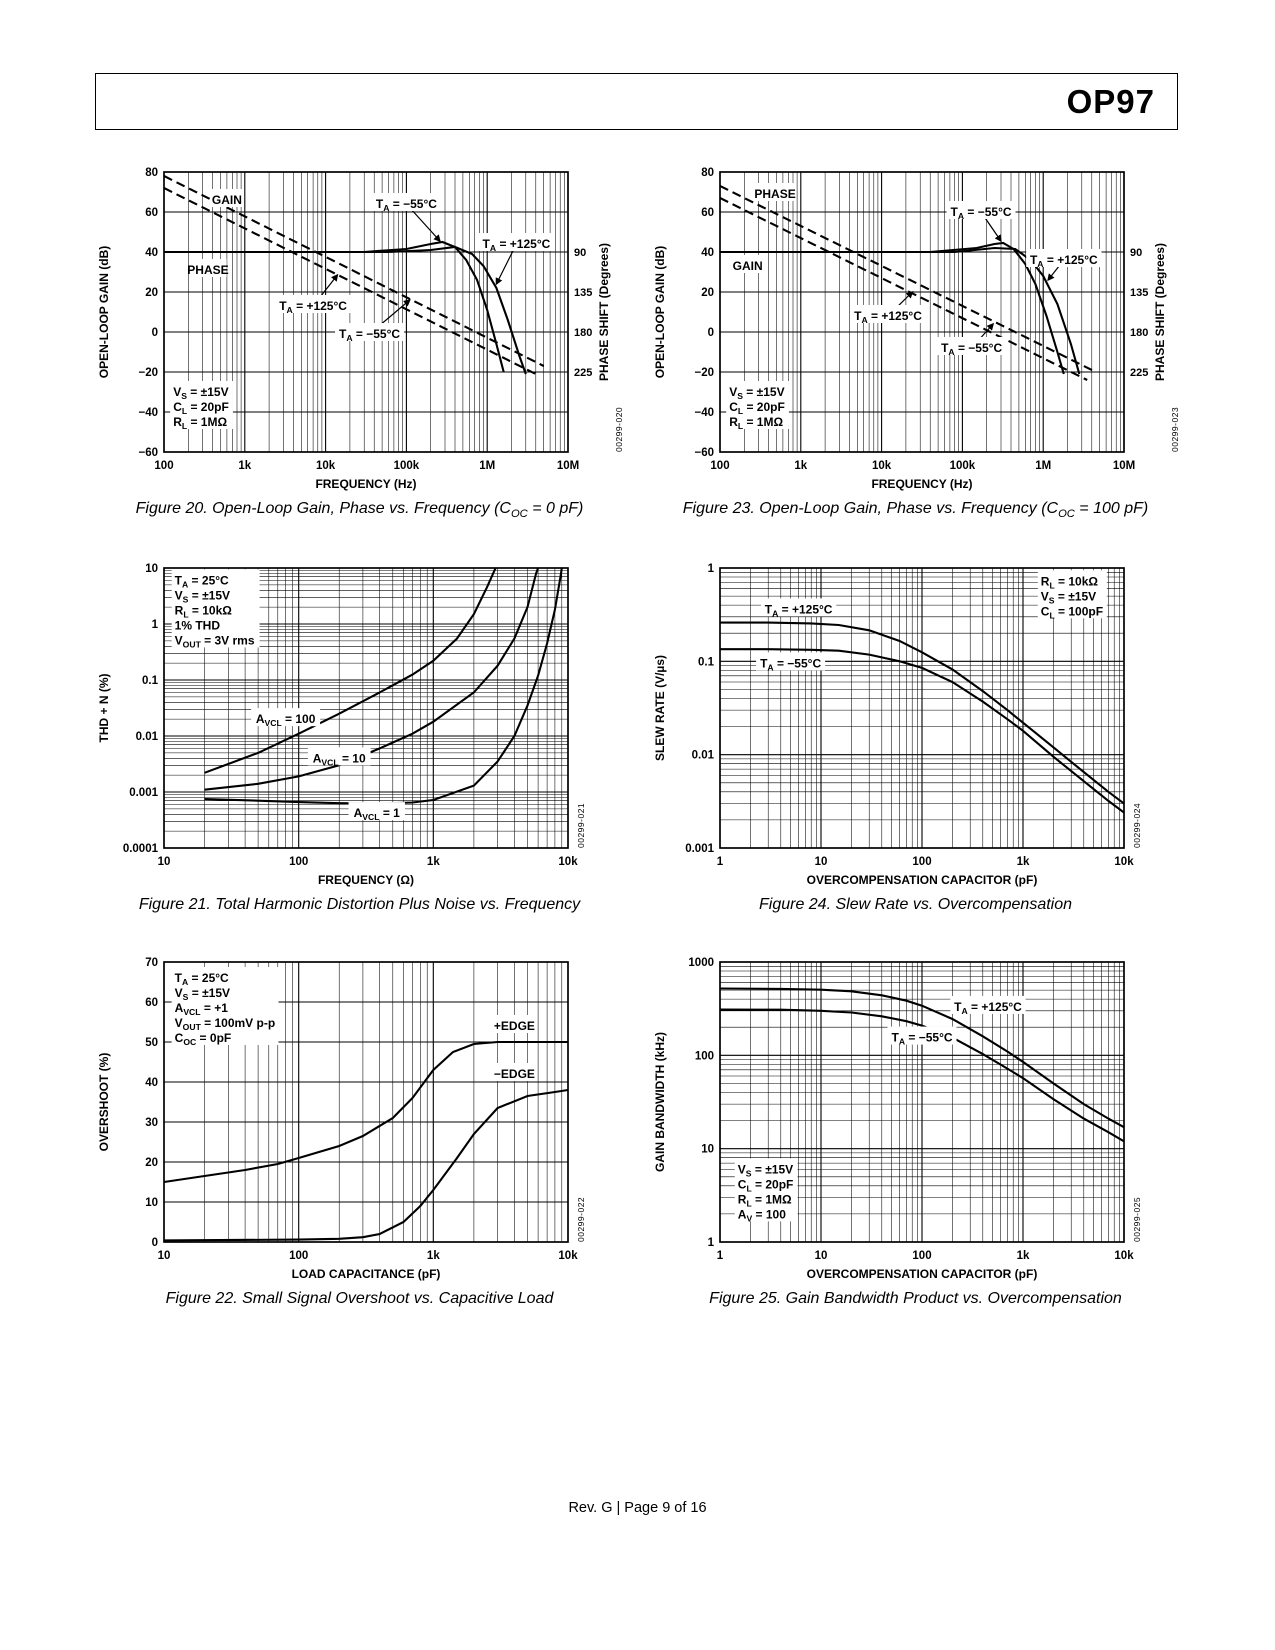  I want to click on svg-text: 1M, so click(1043, 466).